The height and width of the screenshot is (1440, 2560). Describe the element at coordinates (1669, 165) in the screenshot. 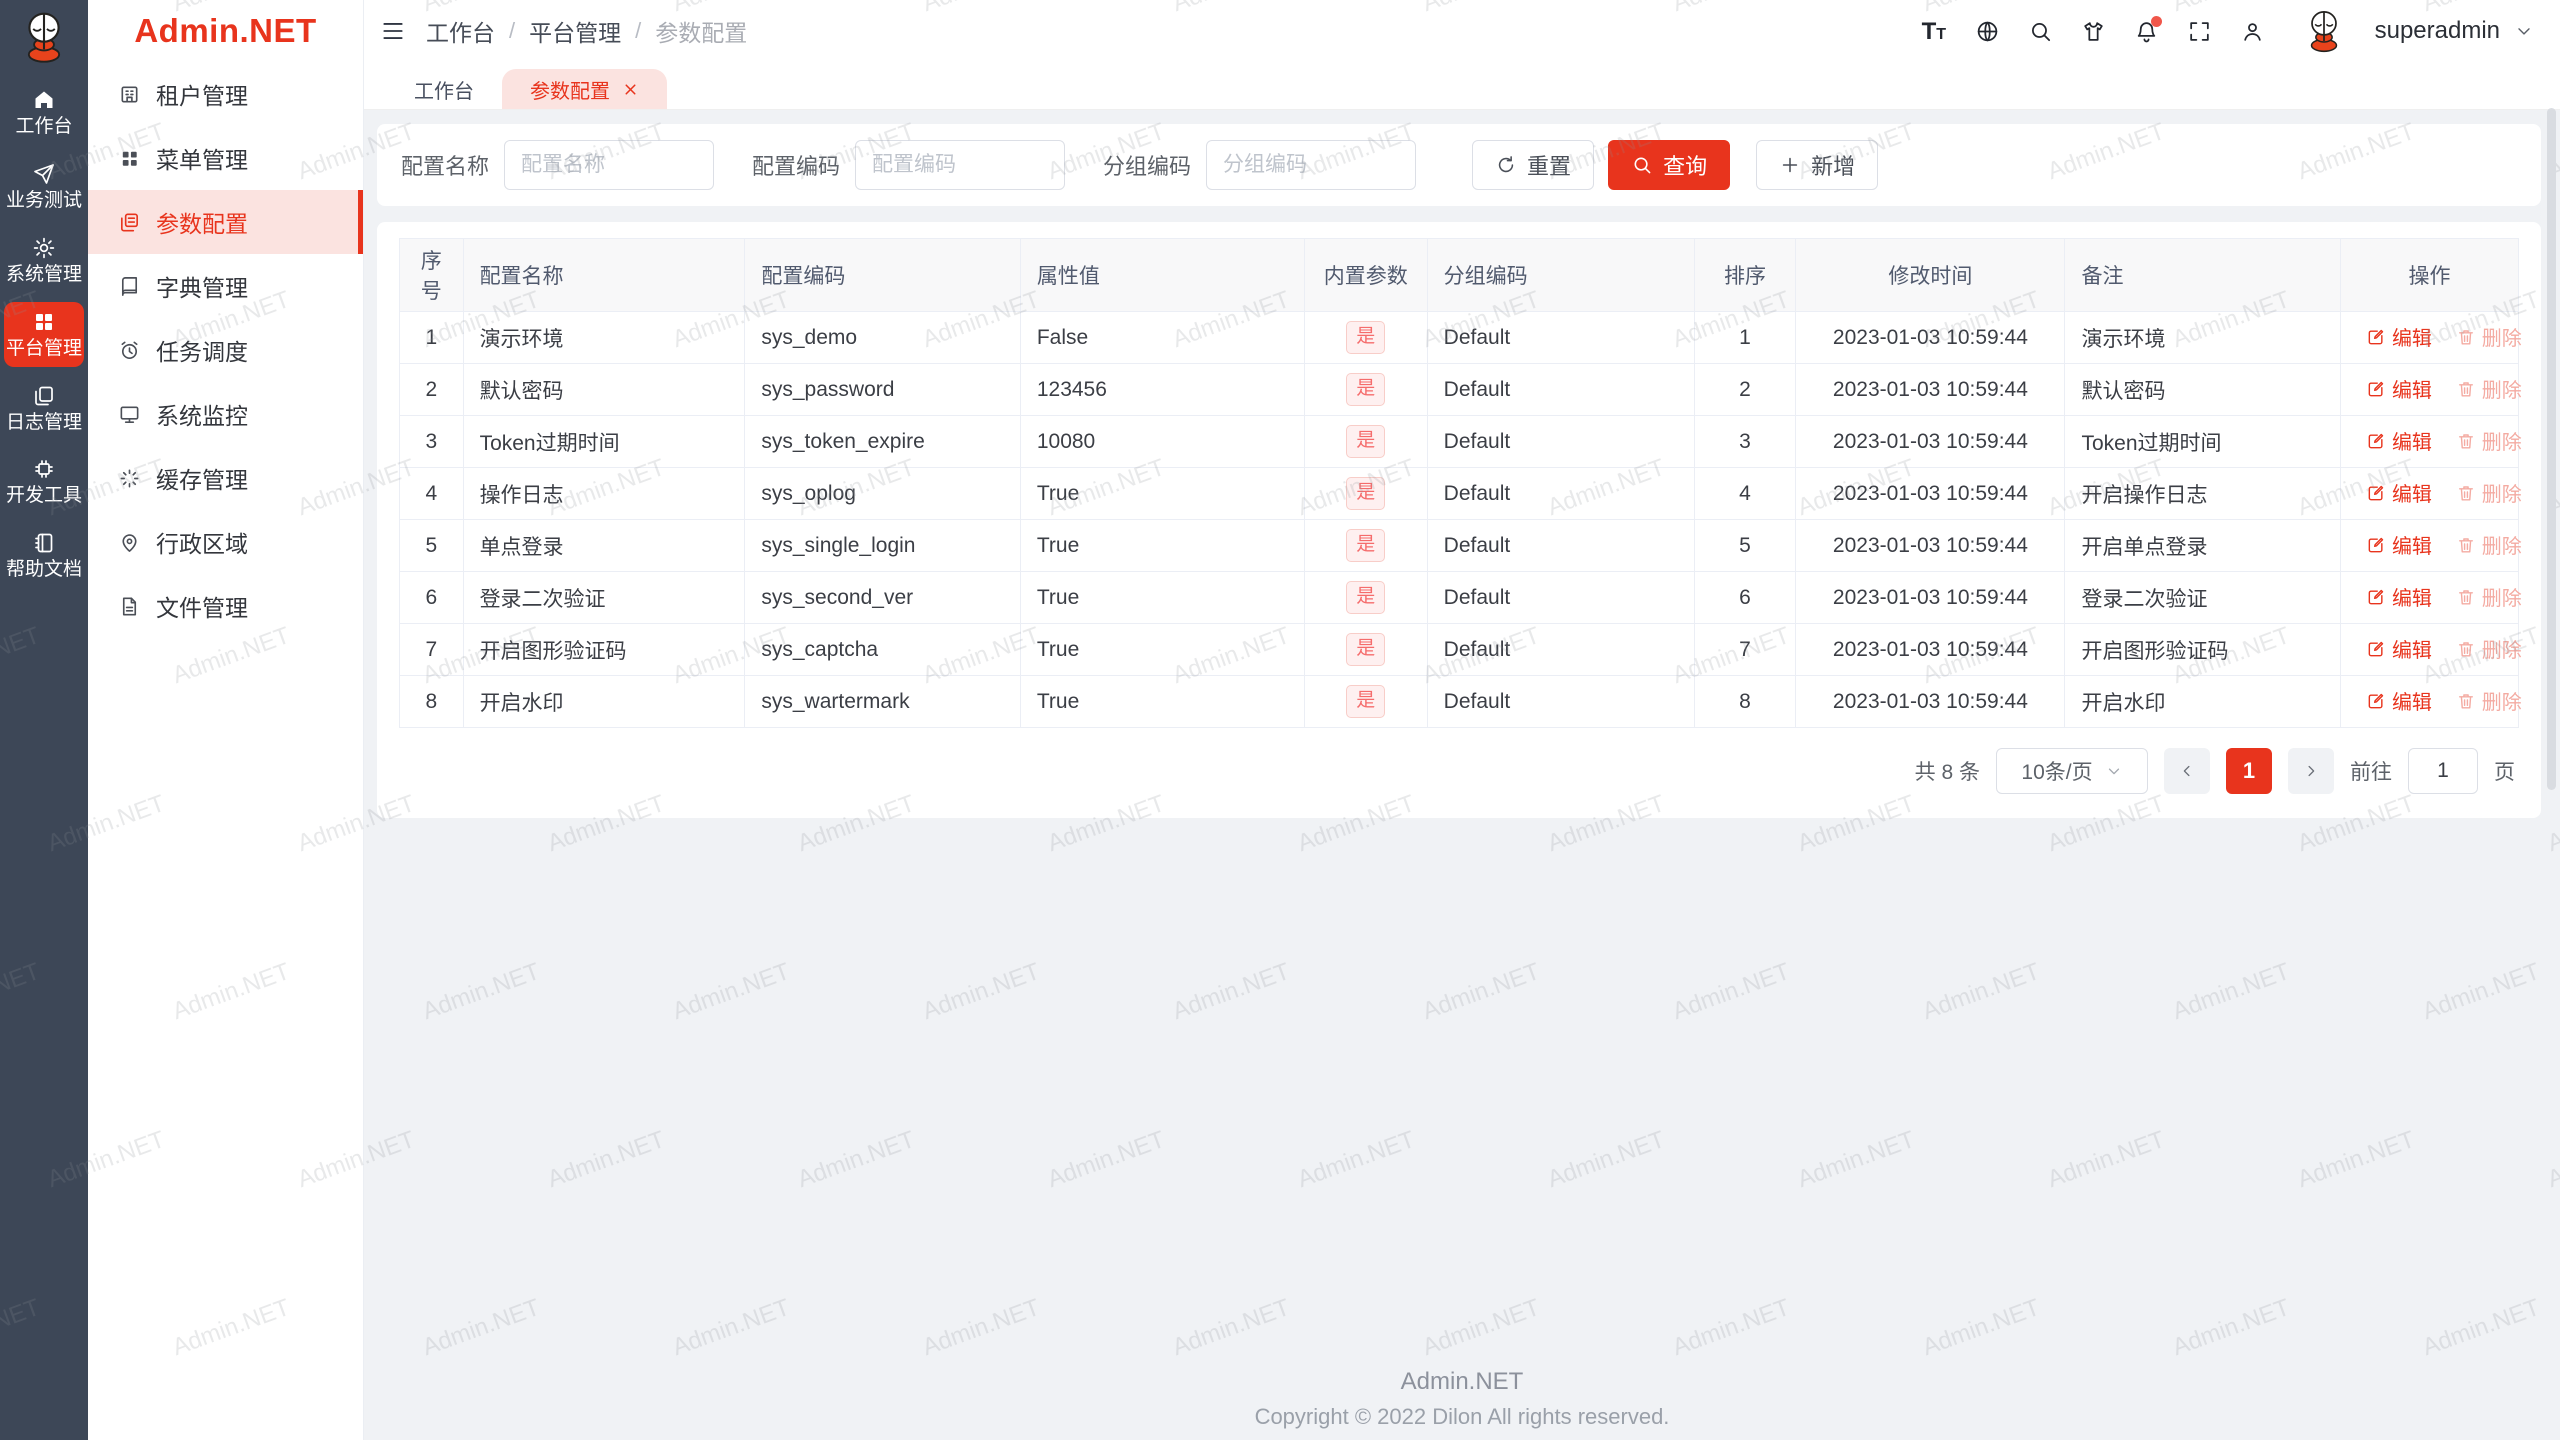

I see `query-button: 查询` at that location.